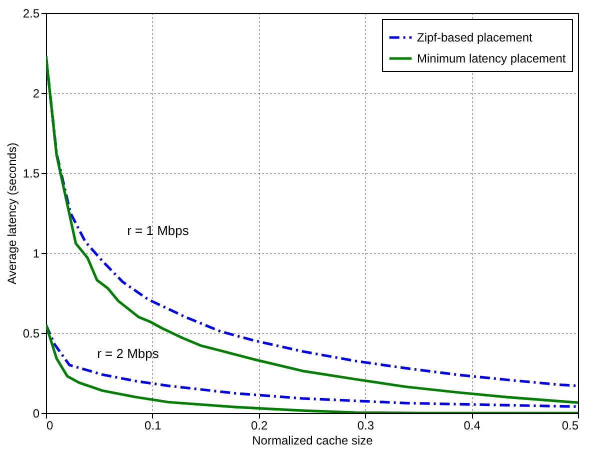 The width and height of the screenshot is (609, 453). I want to click on x-tick-label: 0.4, so click(472, 425).